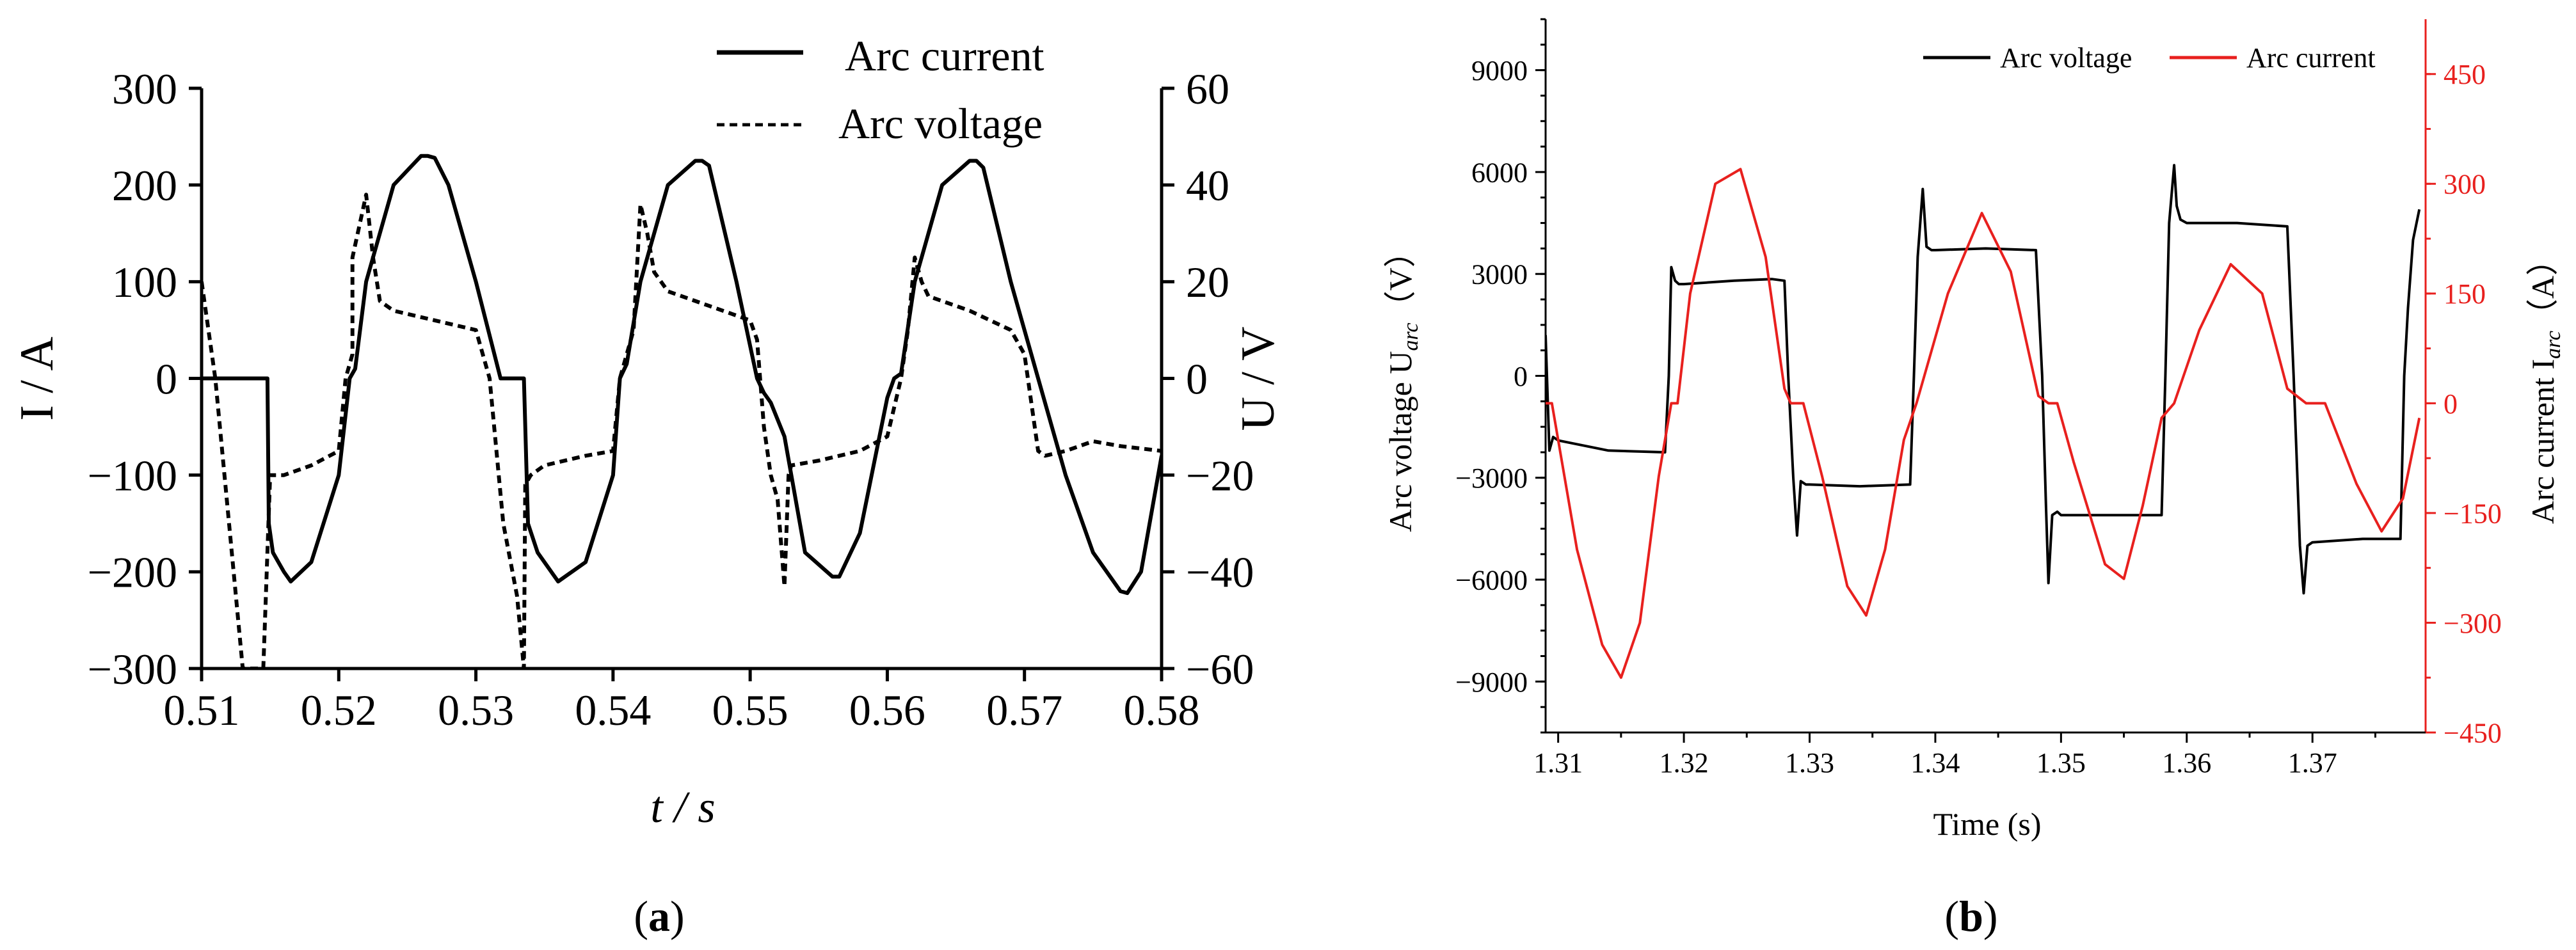 The height and width of the screenshot is (950, 2576). I want to click on panel-a-y-axis-label-left: I / A, so click(37, 378).